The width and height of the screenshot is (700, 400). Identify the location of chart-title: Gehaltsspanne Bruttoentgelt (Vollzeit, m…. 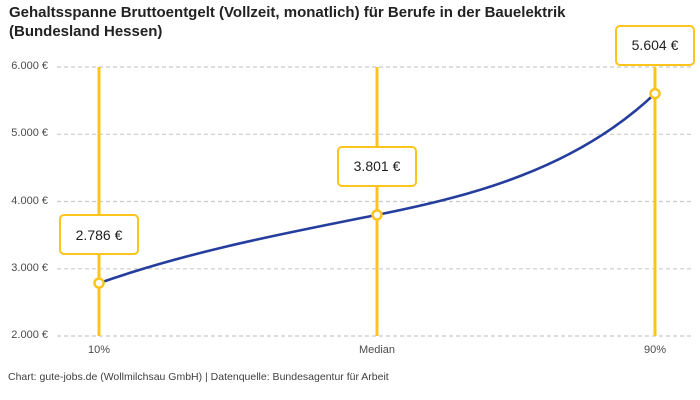
(287, 22).